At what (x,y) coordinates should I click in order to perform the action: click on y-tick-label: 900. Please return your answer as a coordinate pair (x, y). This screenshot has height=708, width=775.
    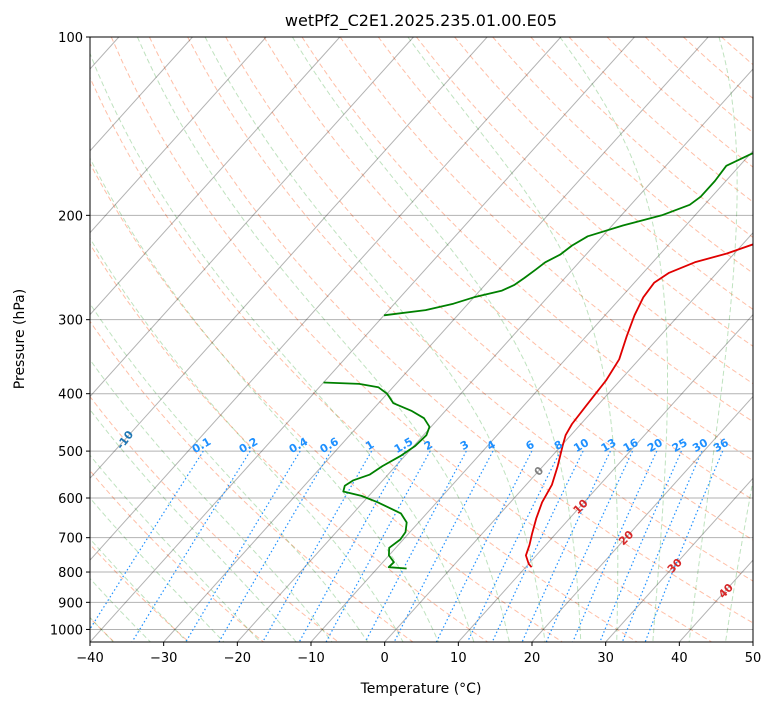
    Looking at the image, I should click on (70, 603).